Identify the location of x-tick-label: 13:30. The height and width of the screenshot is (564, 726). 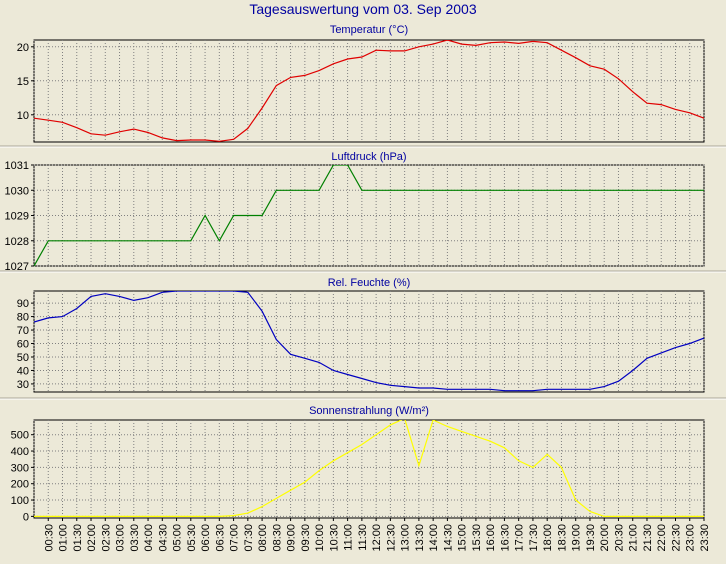
(420, 538).